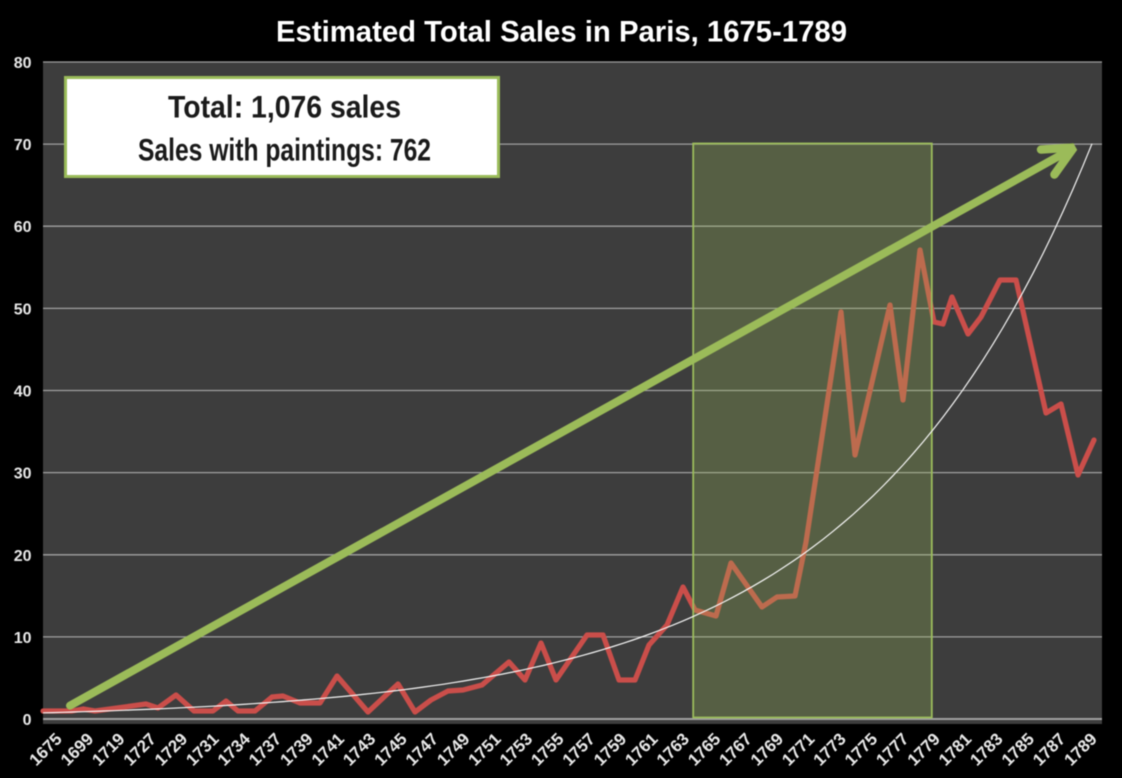 This screenshot has width=1122, height=778. Describe the element at coordinates (23, 227) in the screenshot. I see `svg-text: 60` at that location.